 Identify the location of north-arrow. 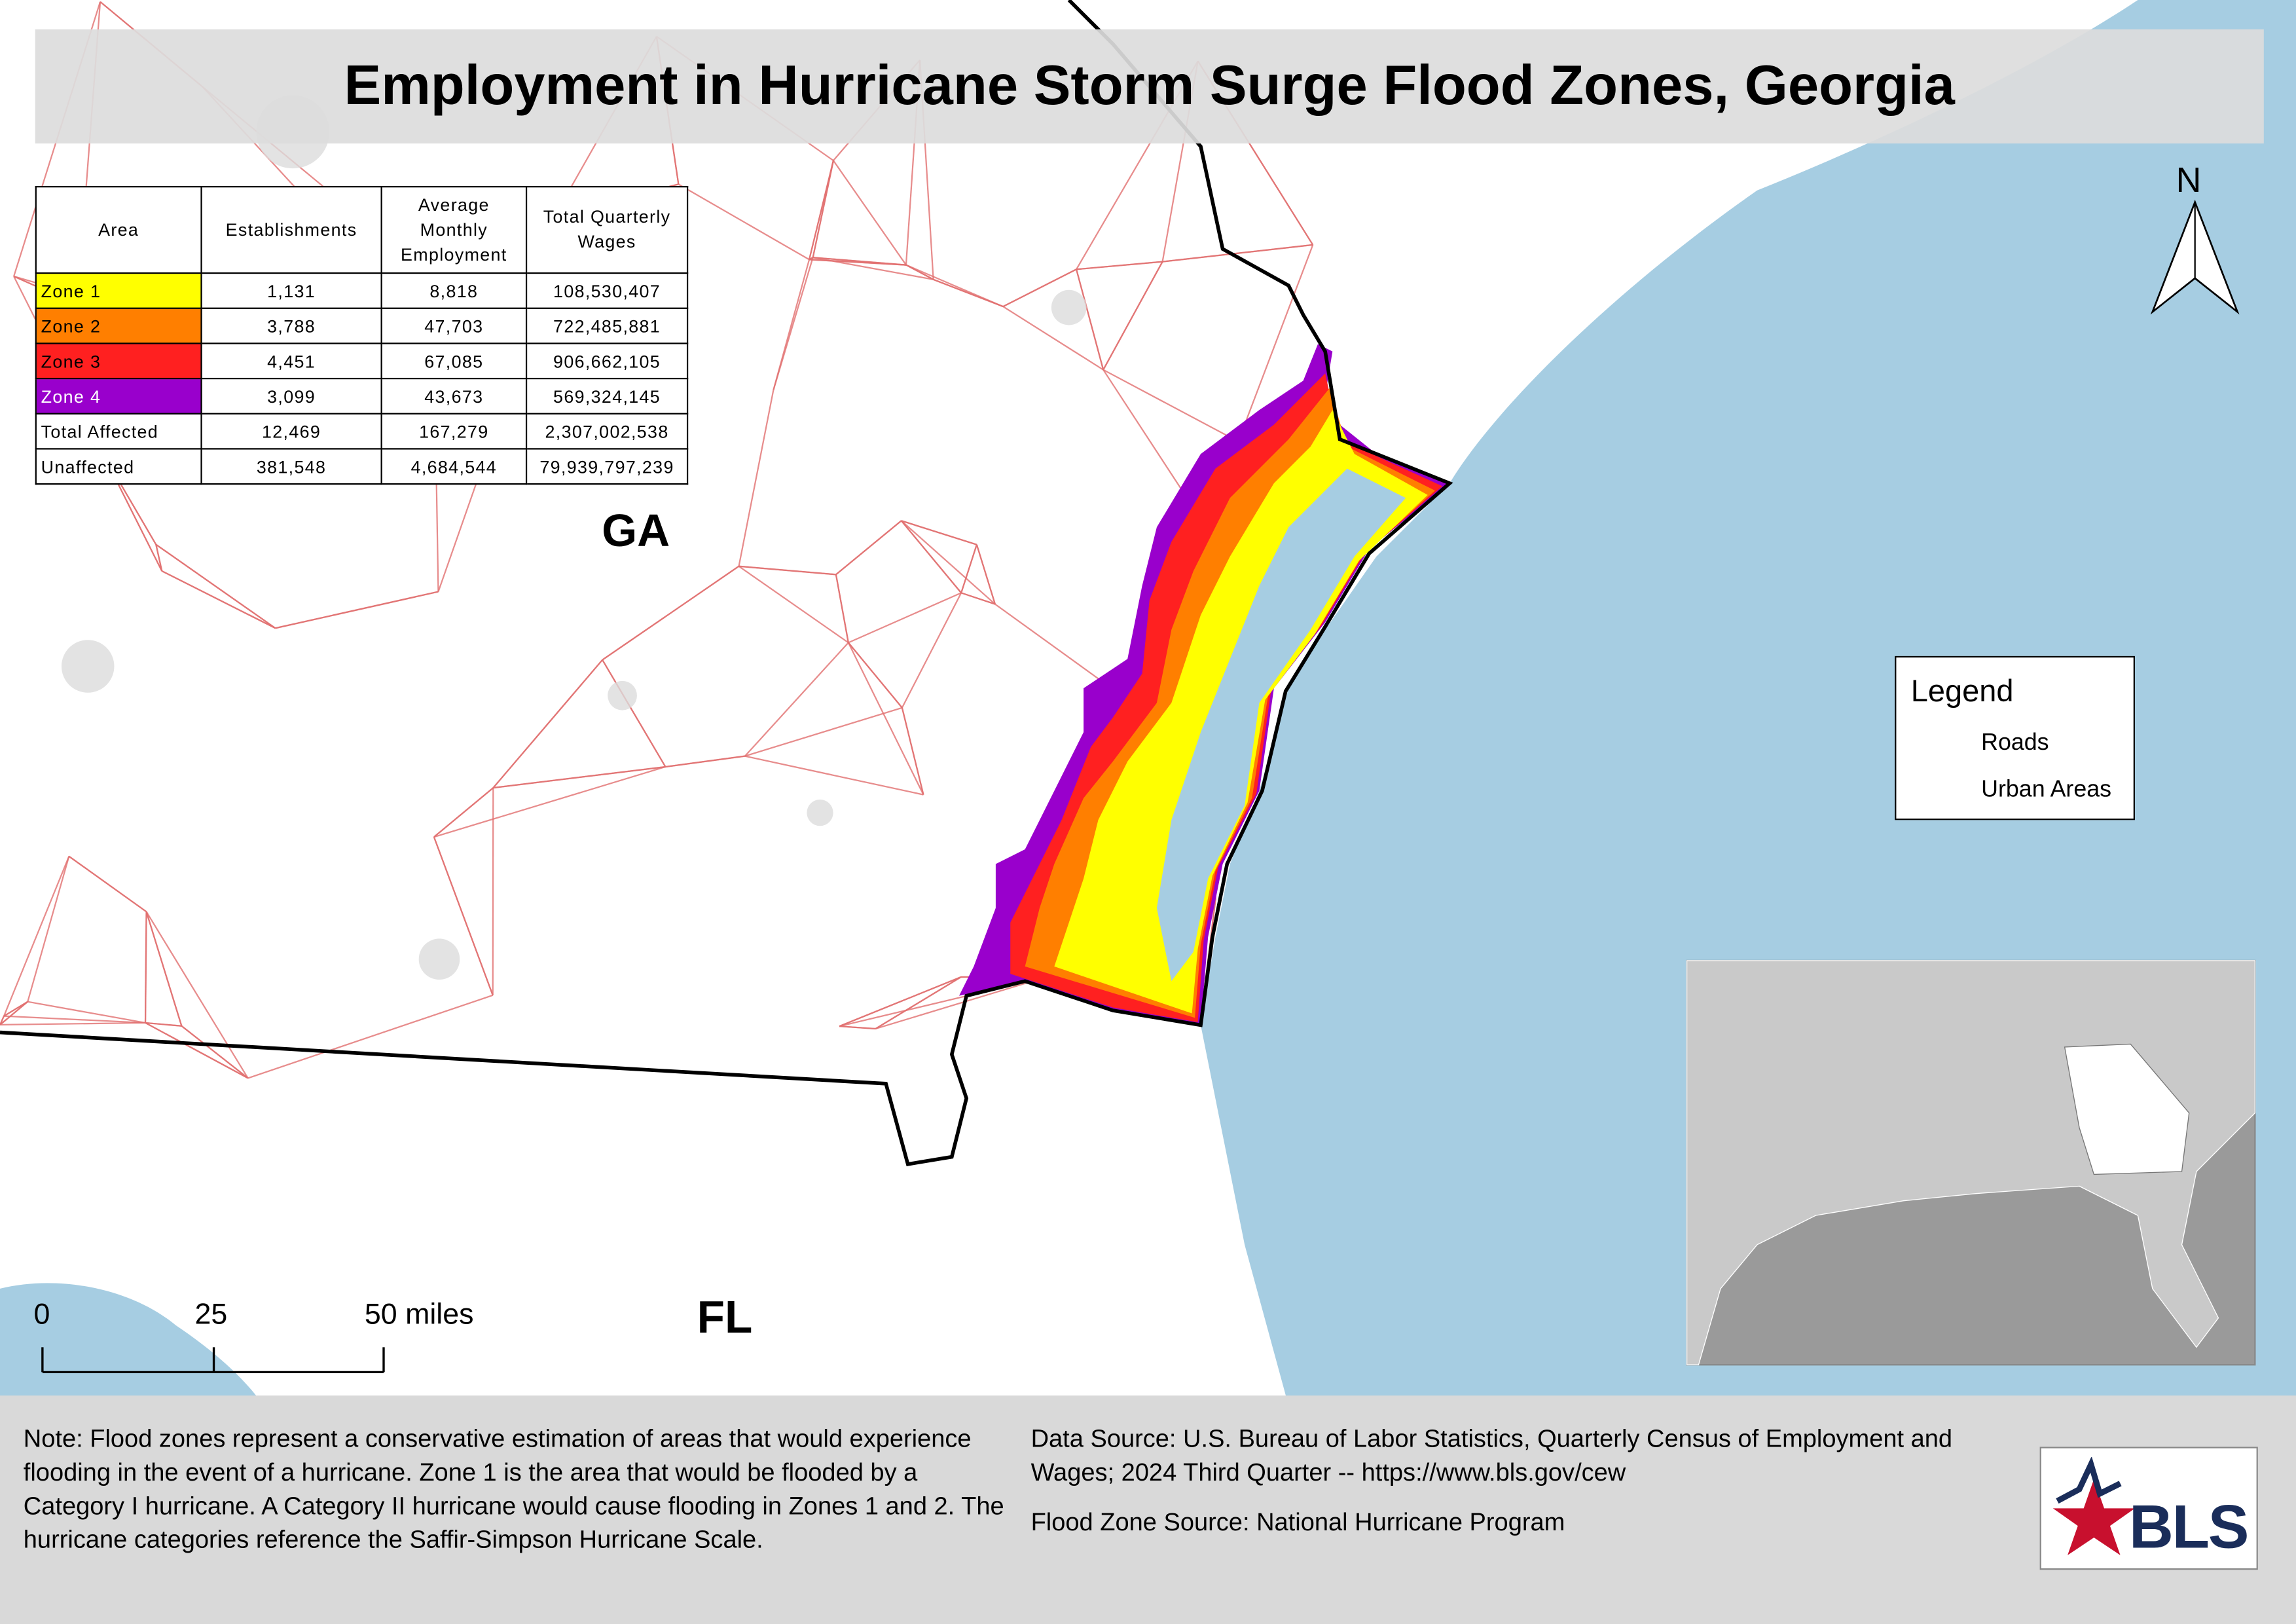
(2195, 257).